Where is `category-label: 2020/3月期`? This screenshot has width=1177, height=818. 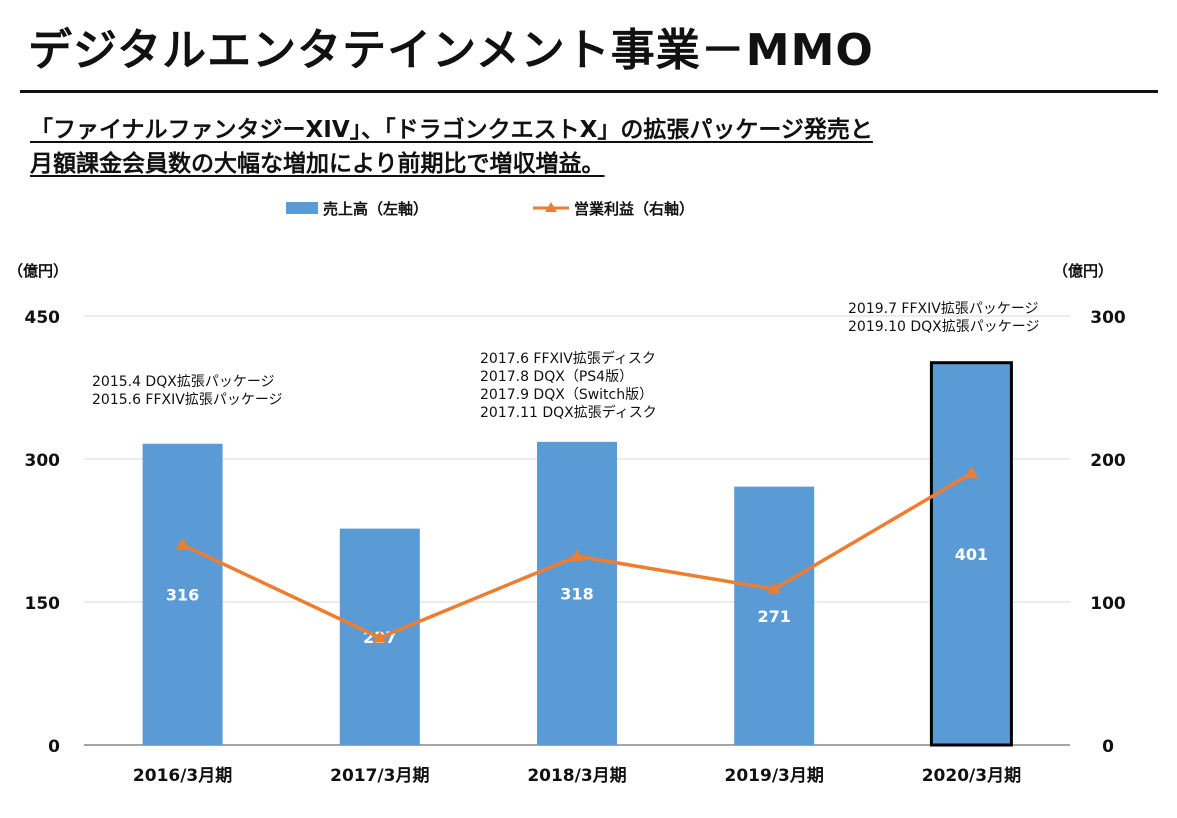
category-label: 2020/3月期 is located at coordinates (971, 776).